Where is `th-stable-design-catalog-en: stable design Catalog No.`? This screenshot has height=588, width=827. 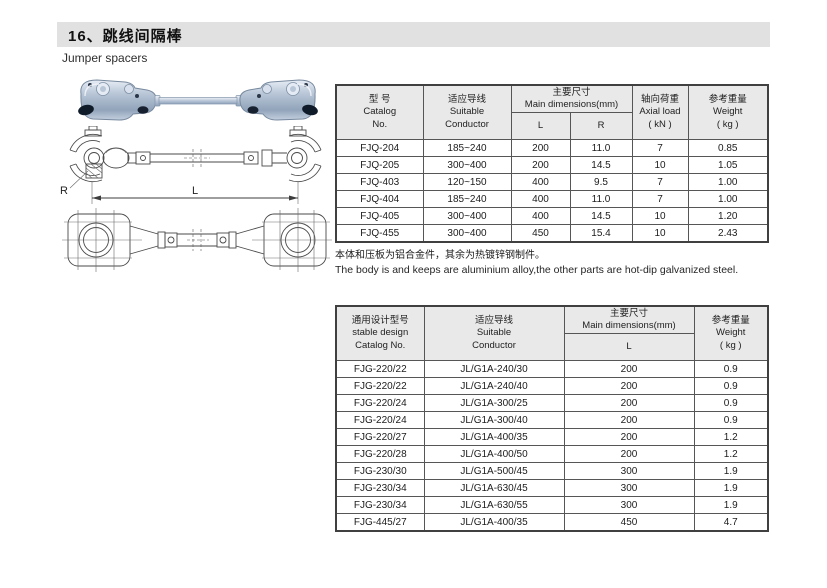 th-stable-design-catalog-en: stable design Catalog No. is located at coordinates (380, 339).